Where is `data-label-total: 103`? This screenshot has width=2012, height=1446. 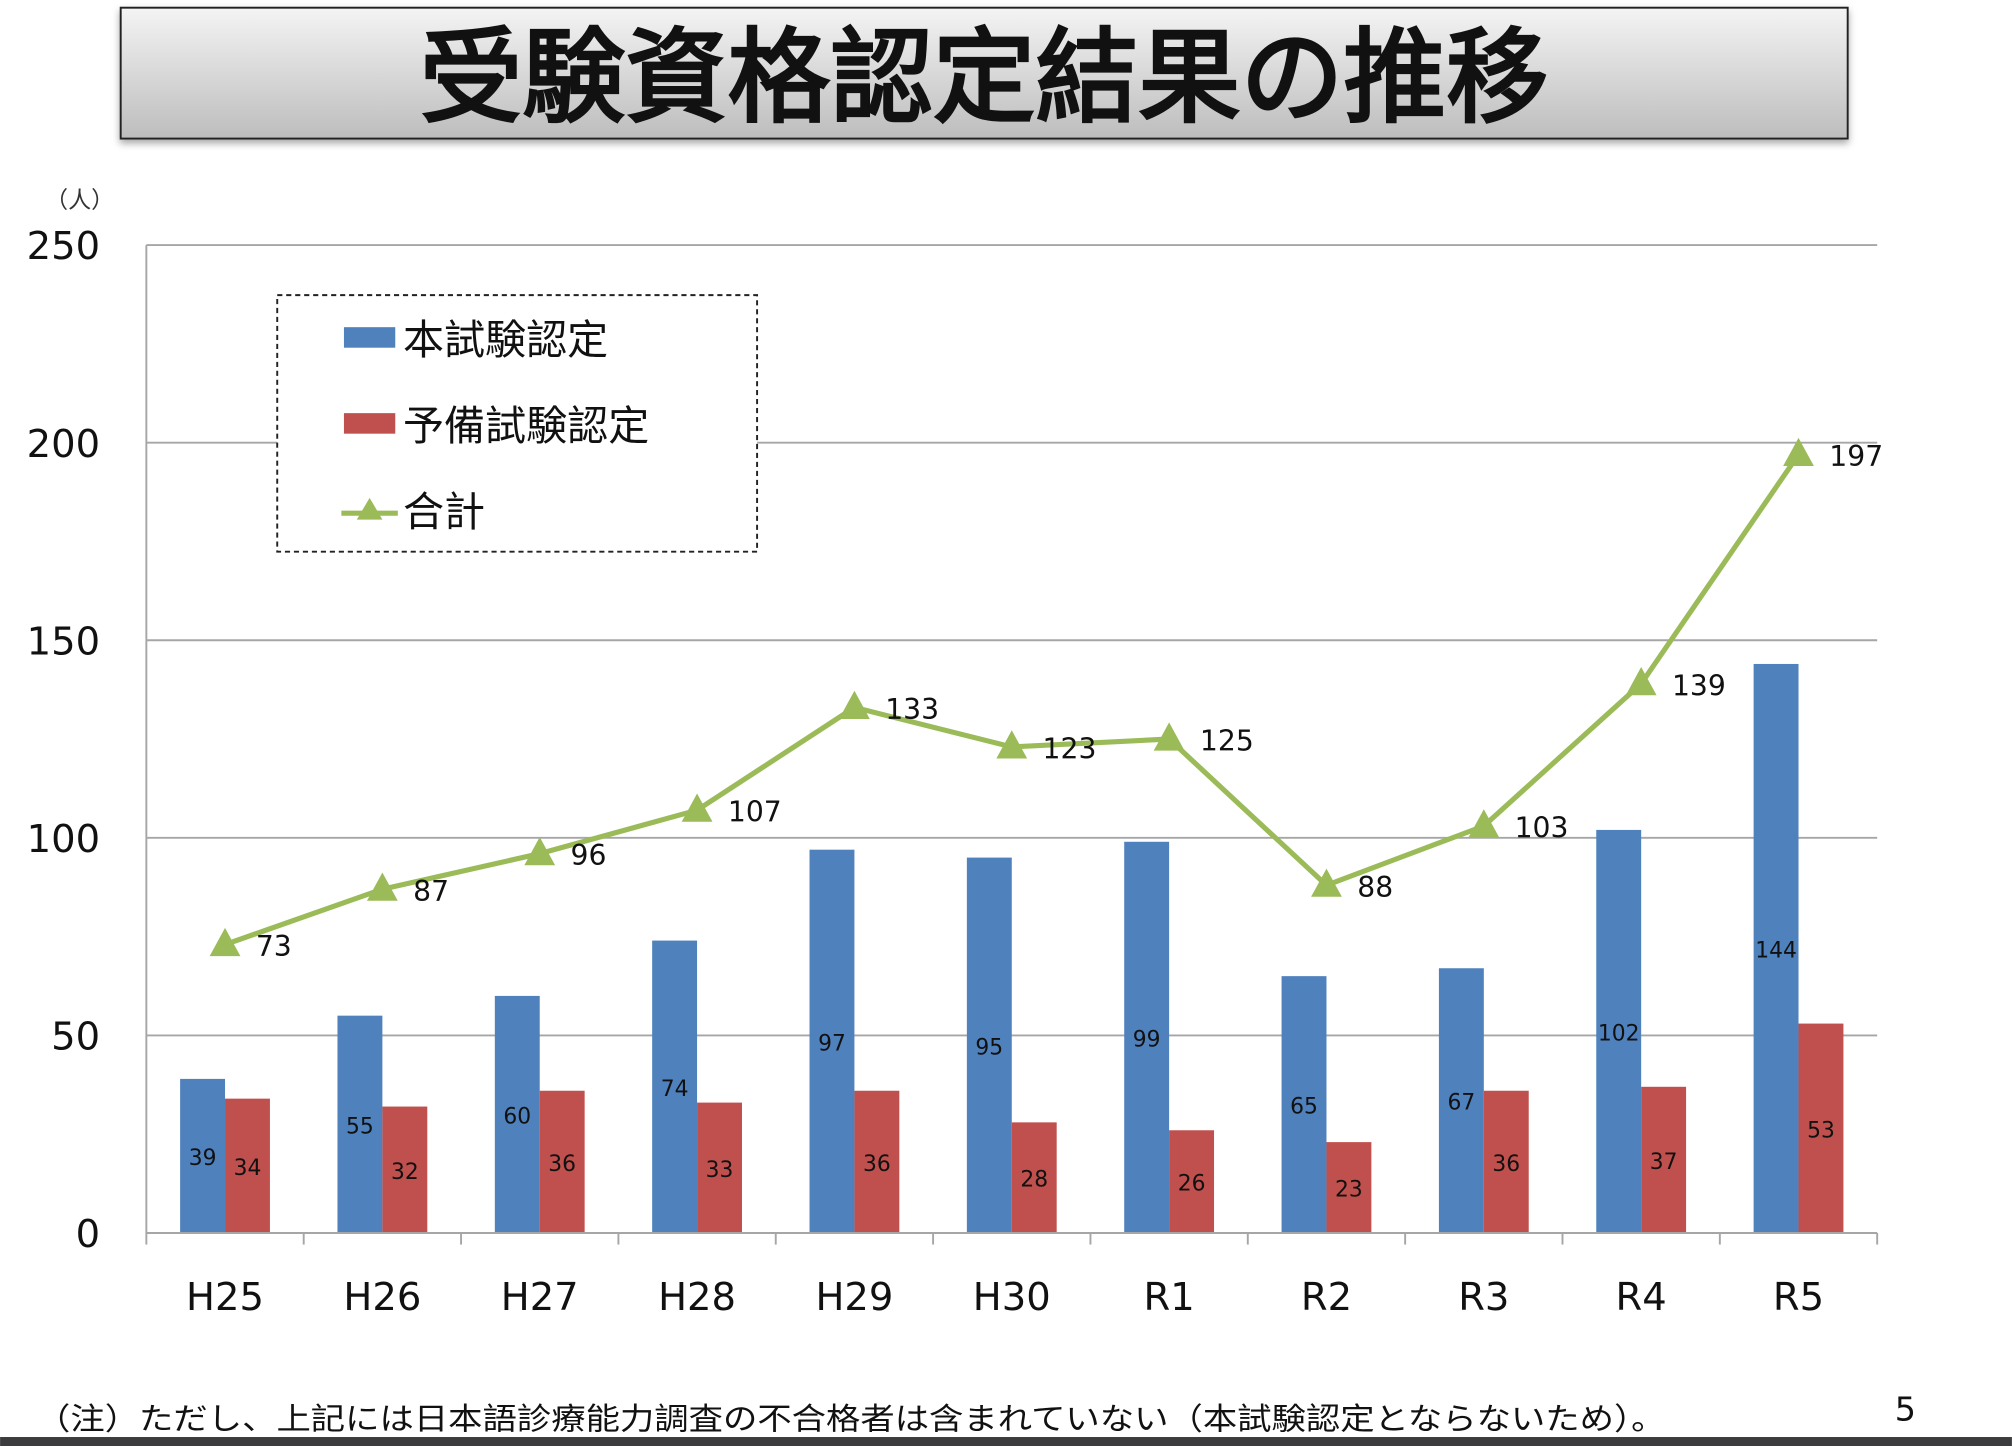 data-label-total: 103 is located at coordinates (1542, 828).